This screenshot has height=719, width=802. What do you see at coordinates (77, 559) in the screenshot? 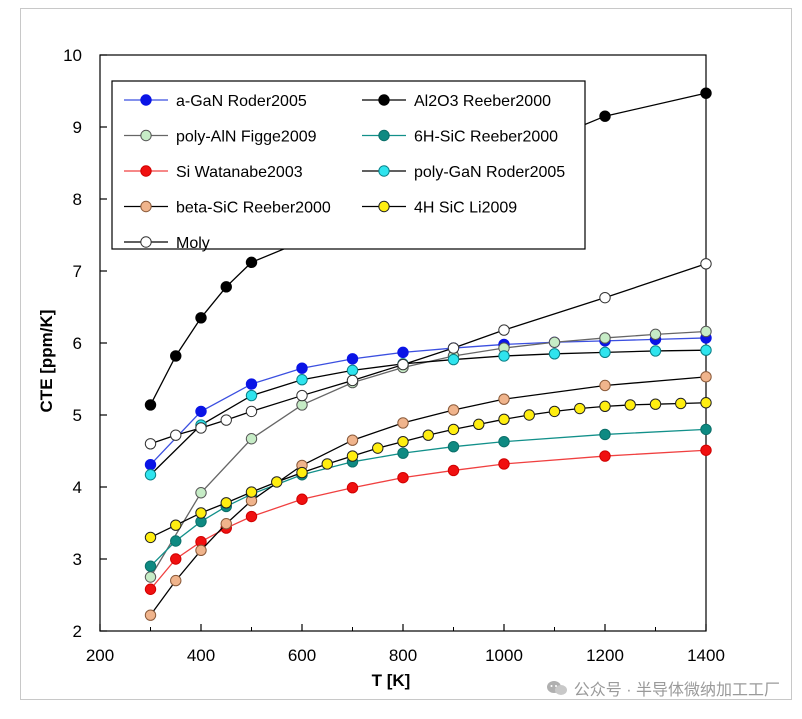
I see `y-tick-label: 3` at bounding box center [77, 559].